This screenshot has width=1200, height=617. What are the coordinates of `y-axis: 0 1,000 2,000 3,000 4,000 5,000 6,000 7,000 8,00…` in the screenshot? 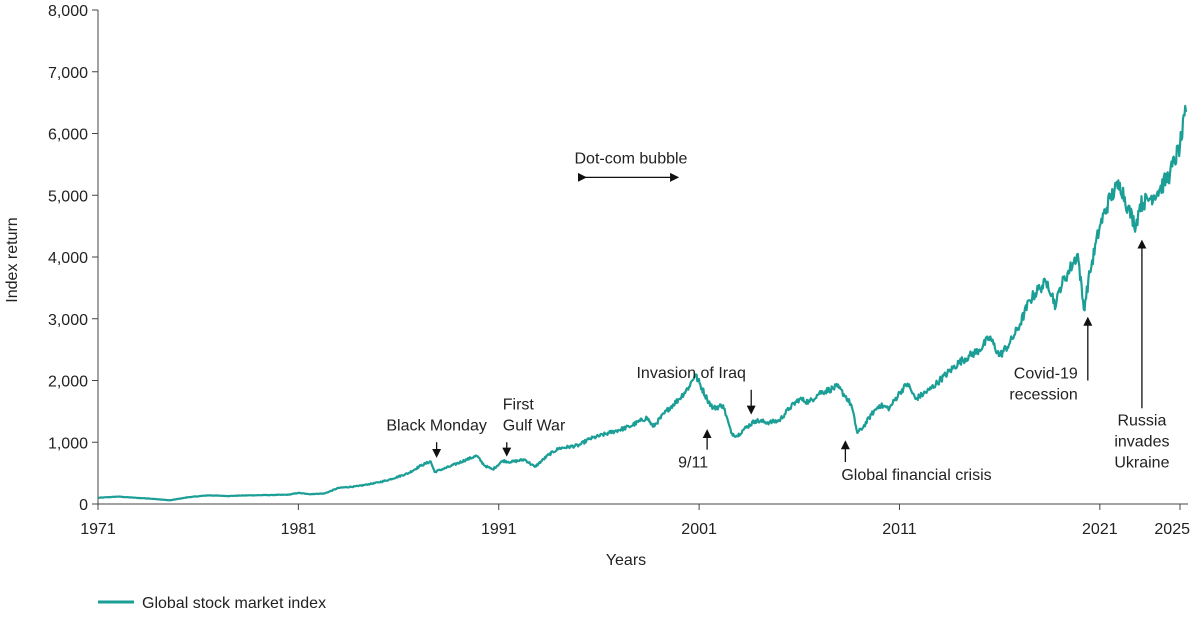 It's located at (73, 258).